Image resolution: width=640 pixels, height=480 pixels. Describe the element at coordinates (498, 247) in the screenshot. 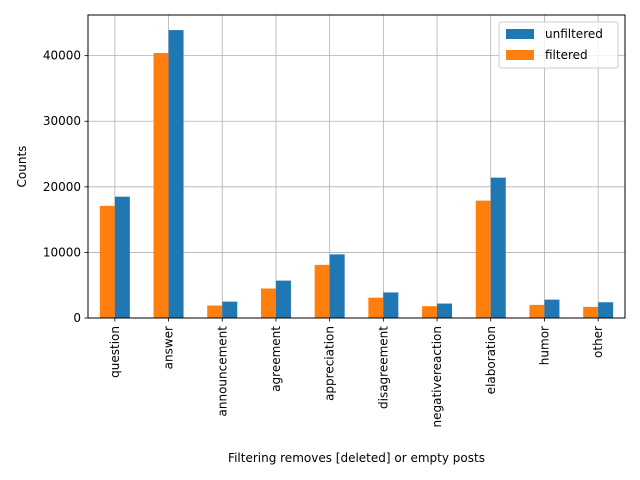

I see `bar-unfiltered-elaboration` at that location.